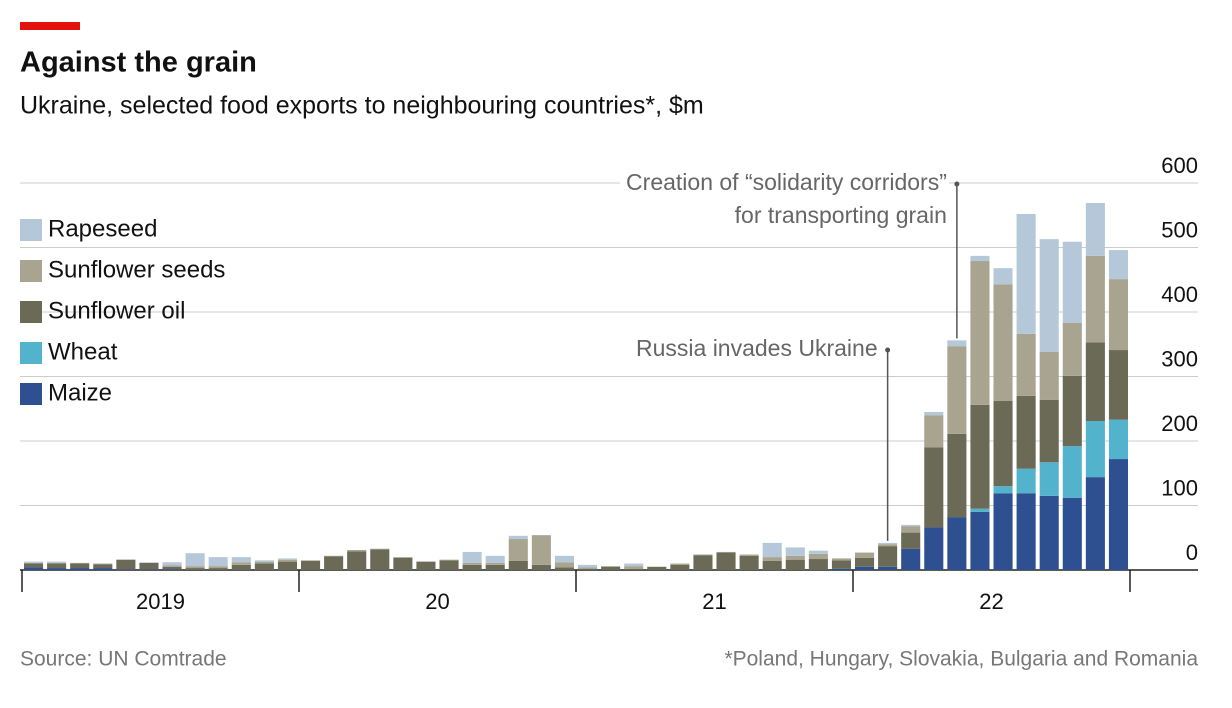  I want to click on source: Source: UN Comtrade, so click(123, 659).